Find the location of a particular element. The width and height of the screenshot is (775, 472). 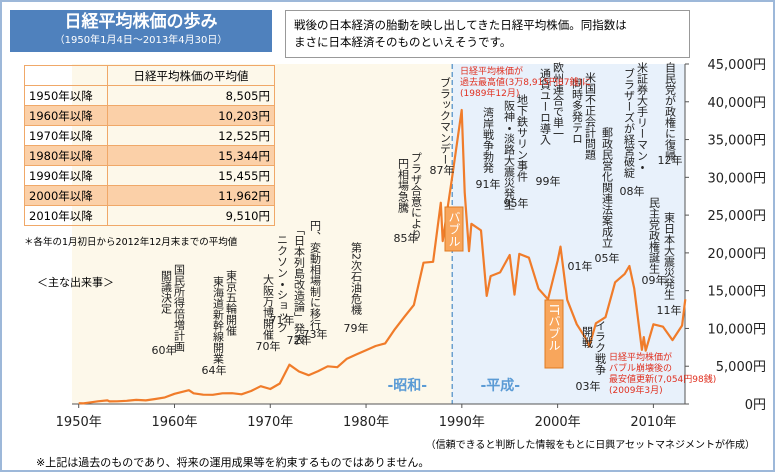

record-note: (2009年3月) is located at coordinates (636, 390).